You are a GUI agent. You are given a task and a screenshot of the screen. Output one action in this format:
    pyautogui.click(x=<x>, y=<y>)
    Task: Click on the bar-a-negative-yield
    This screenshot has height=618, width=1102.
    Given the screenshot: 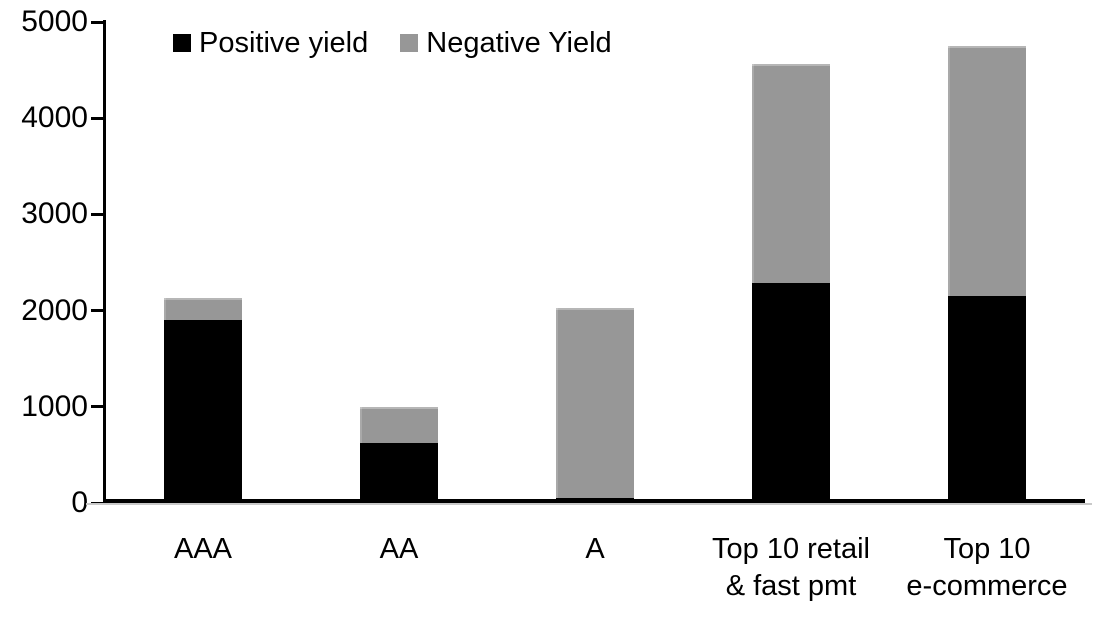 What is the action you would take?
    pyautogui.click(x=595, y=403)
    